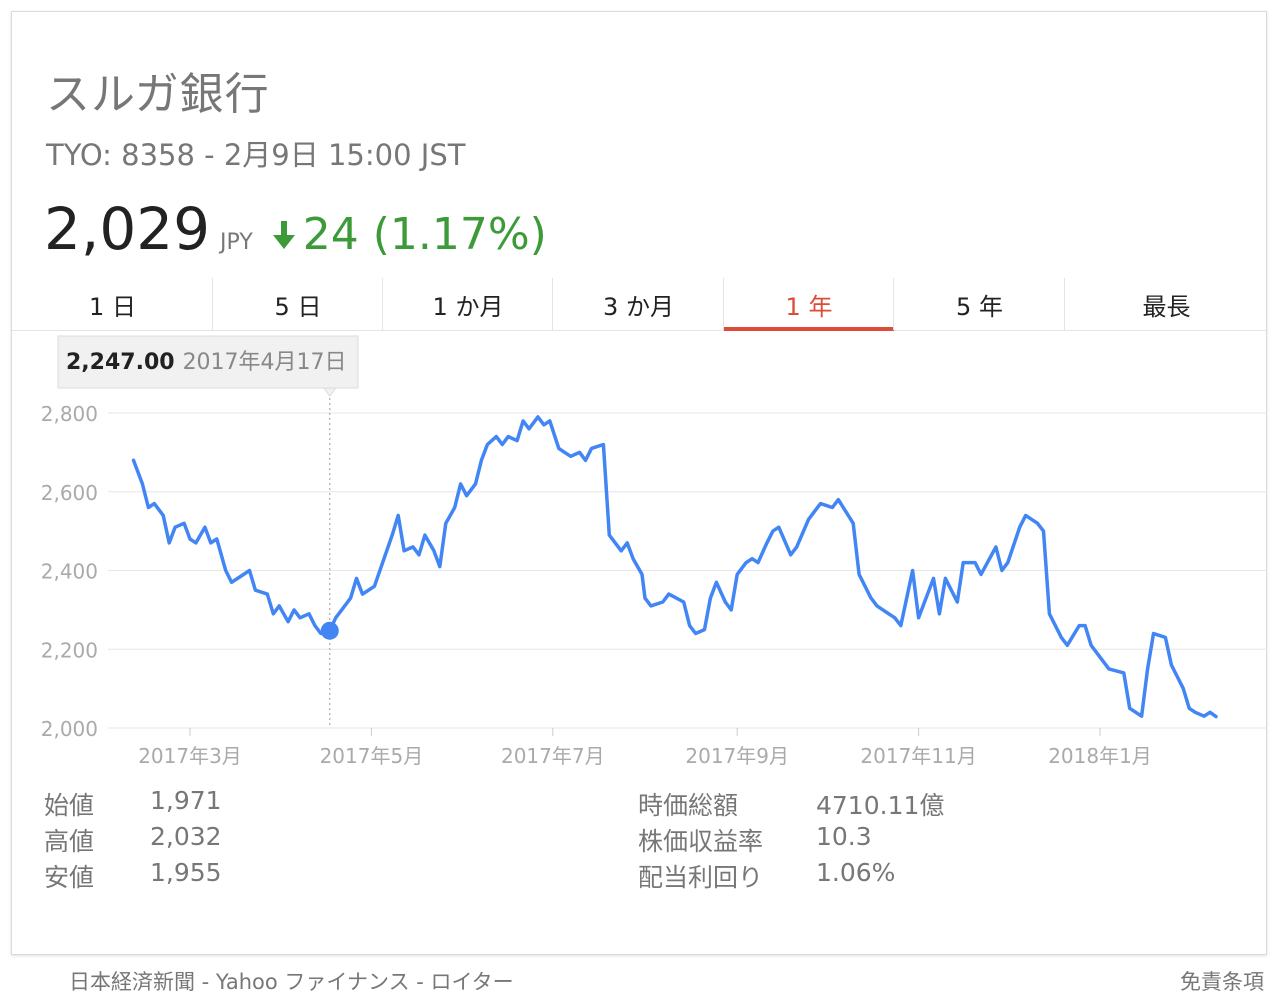 Image resolution: width=1280 pixels, height=1000 pixels. What do you see at coordinates (1100, 756) in the screenshot?
I see `x-tick-label: 2018年1月` at bounding box center [1100, 756].